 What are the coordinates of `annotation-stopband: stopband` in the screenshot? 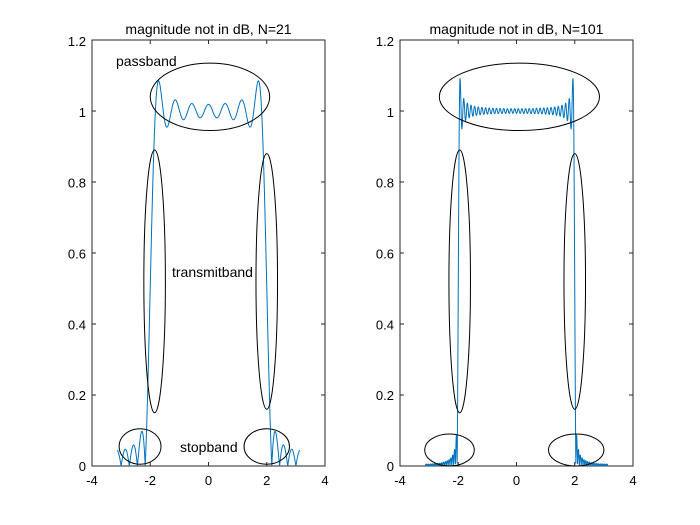 It's located at (209, 447).